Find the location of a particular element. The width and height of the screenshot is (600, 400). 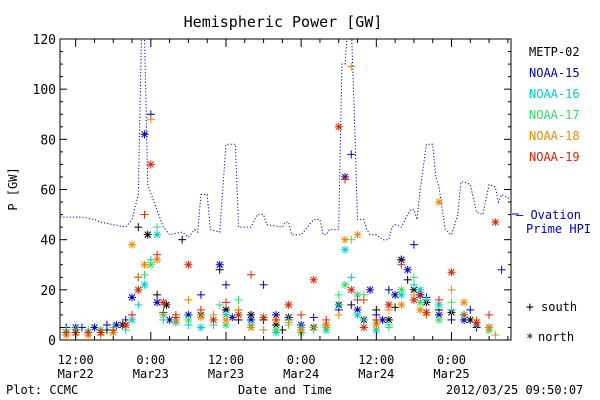

legend-entry-noaa-15: NOAA-15 is located at coordinates (554, 73).